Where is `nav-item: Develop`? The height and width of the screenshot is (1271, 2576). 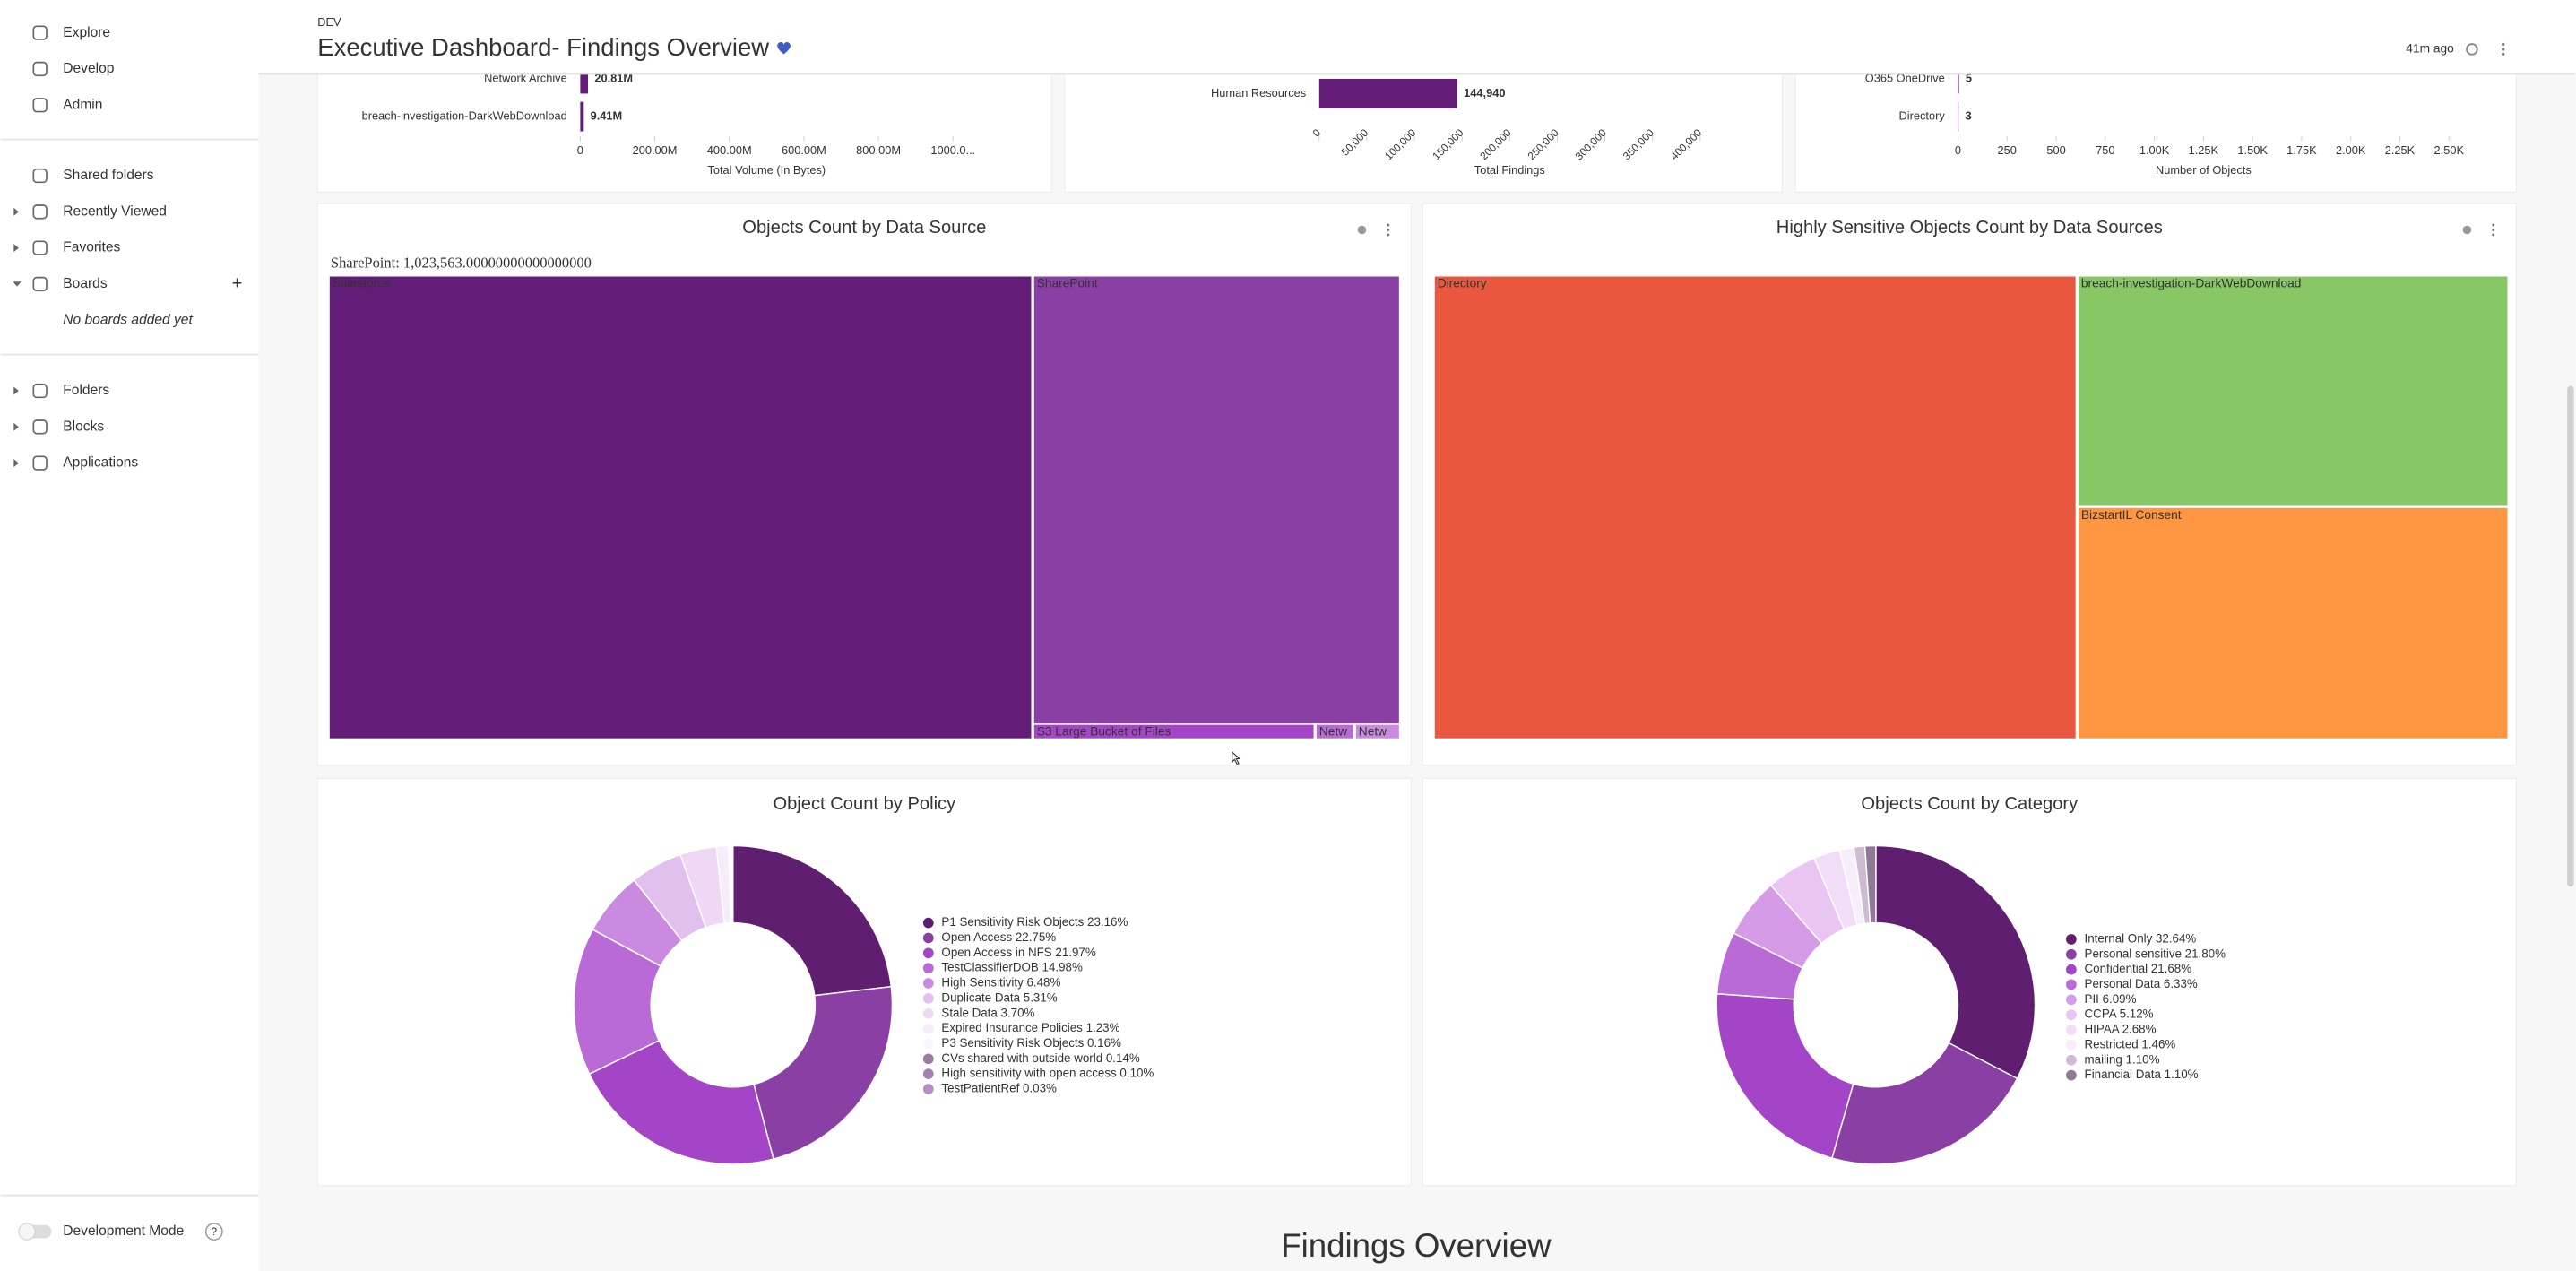 nav-item: Develop is located at coordinates (88, 68).